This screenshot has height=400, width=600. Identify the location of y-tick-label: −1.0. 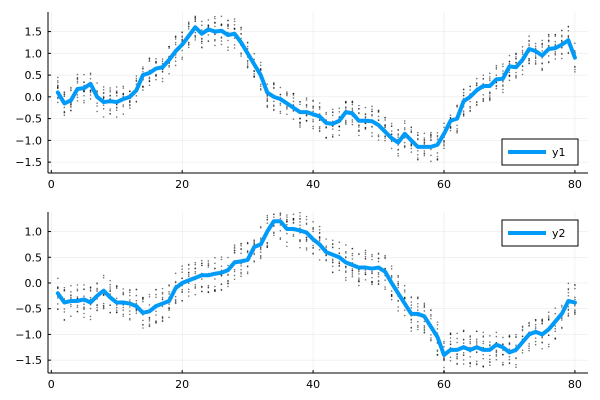
(28, 334).